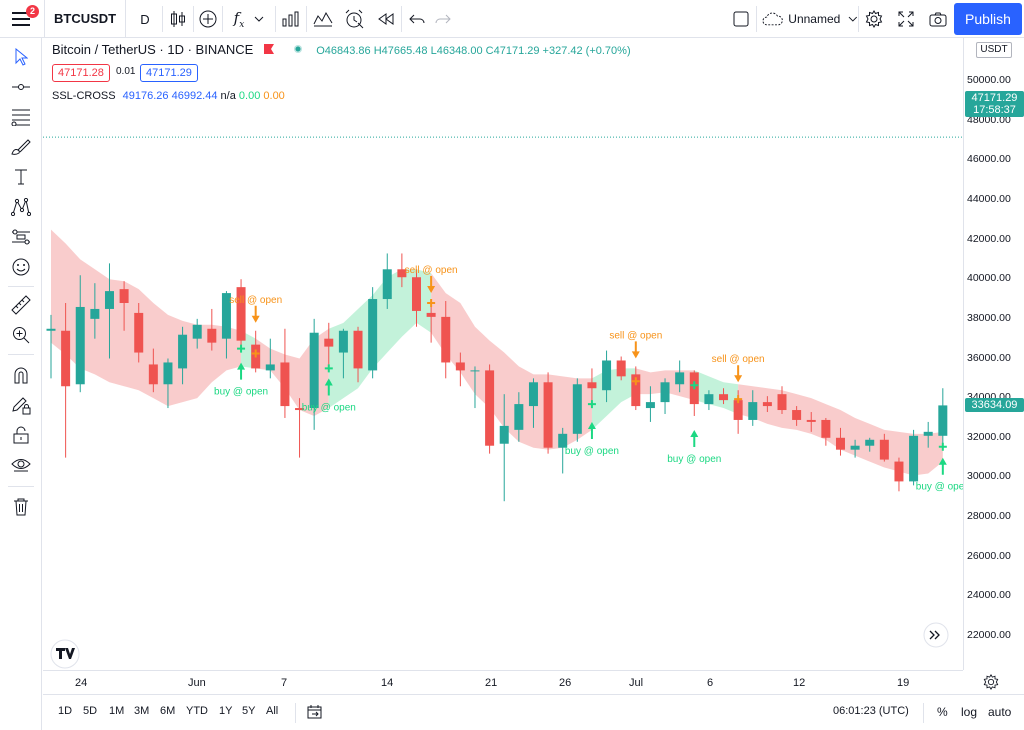 The height and width of the screenshot is (730, 1024). What do you see at coordinates (90, 711) in the screenshot?
I see `range-5d-button: 5D` at bounding box center [90, 711].